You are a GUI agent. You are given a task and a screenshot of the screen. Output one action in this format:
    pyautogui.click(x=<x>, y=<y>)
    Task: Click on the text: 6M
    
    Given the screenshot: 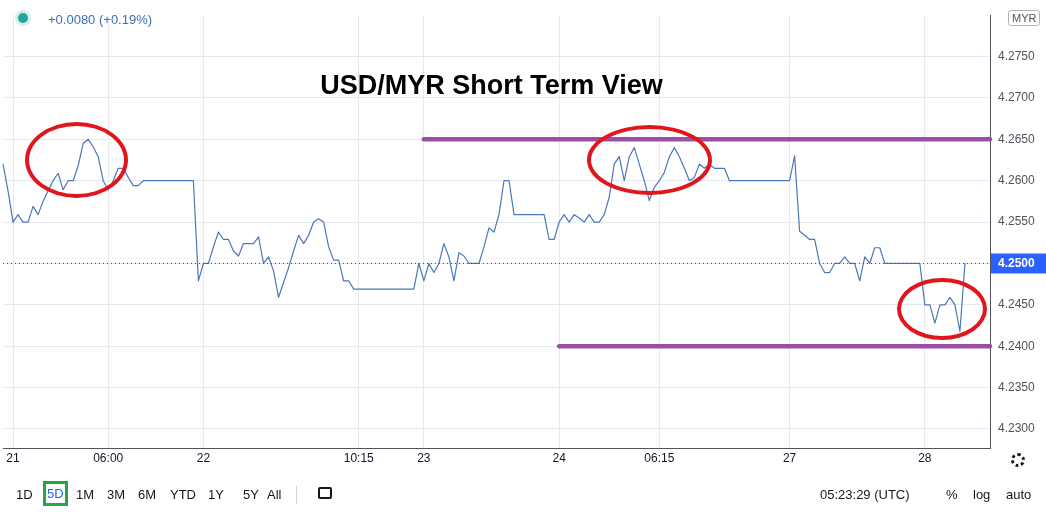 What is the action you would take?
    pyautogui.click(x=147, y=494)
    